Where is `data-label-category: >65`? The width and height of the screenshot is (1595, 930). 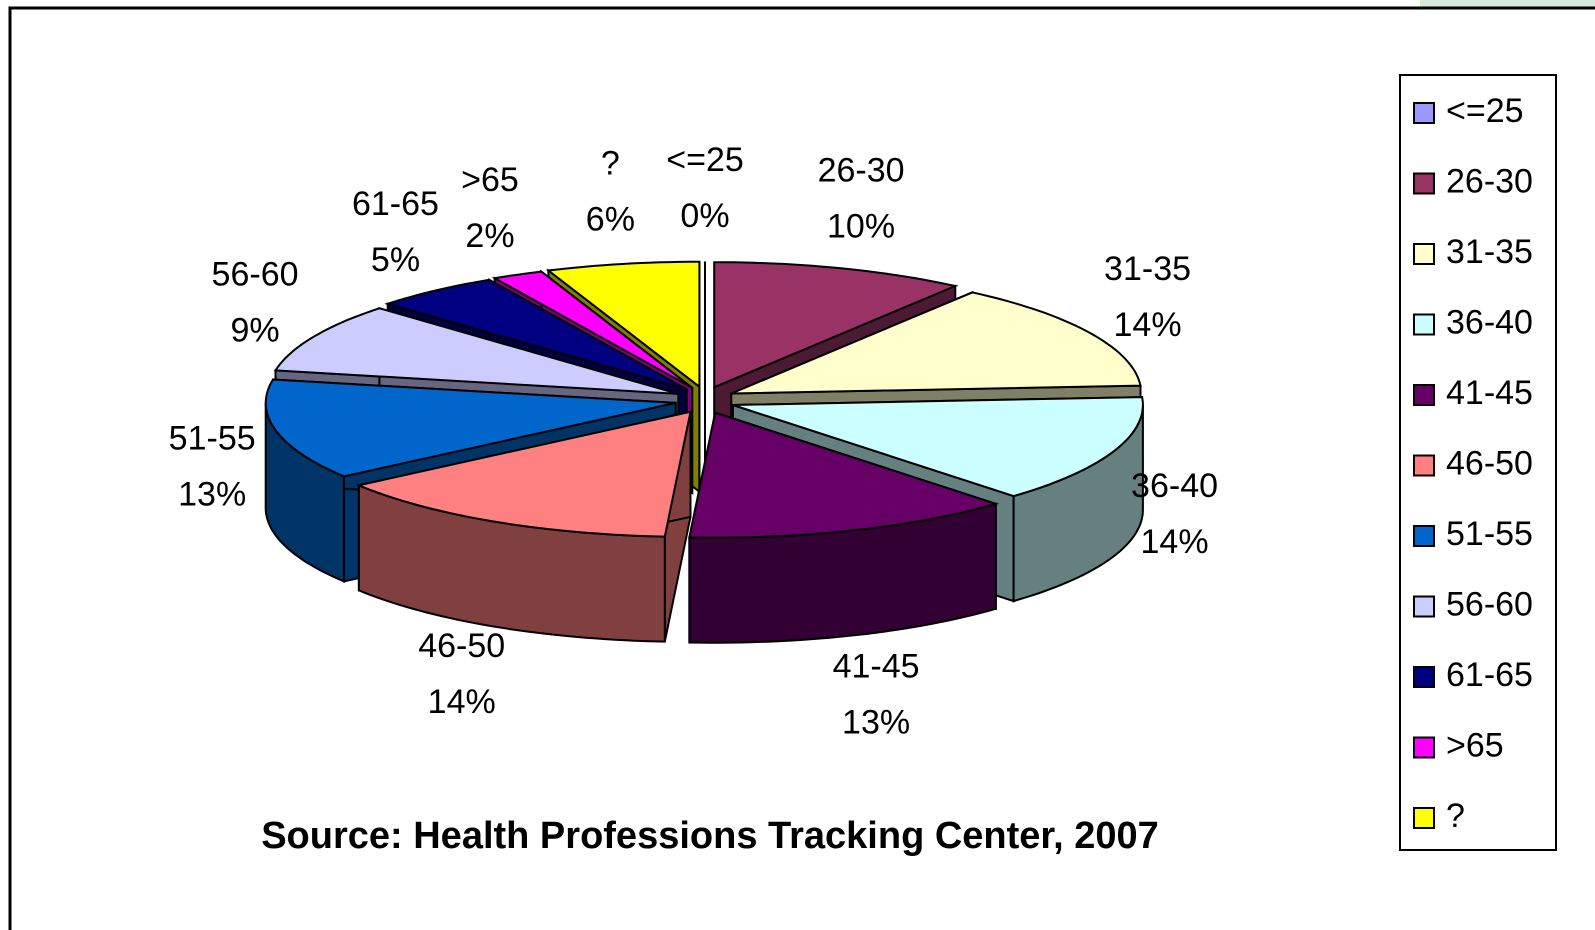 data-label-category: >65 is located at coordinates (490, 180).